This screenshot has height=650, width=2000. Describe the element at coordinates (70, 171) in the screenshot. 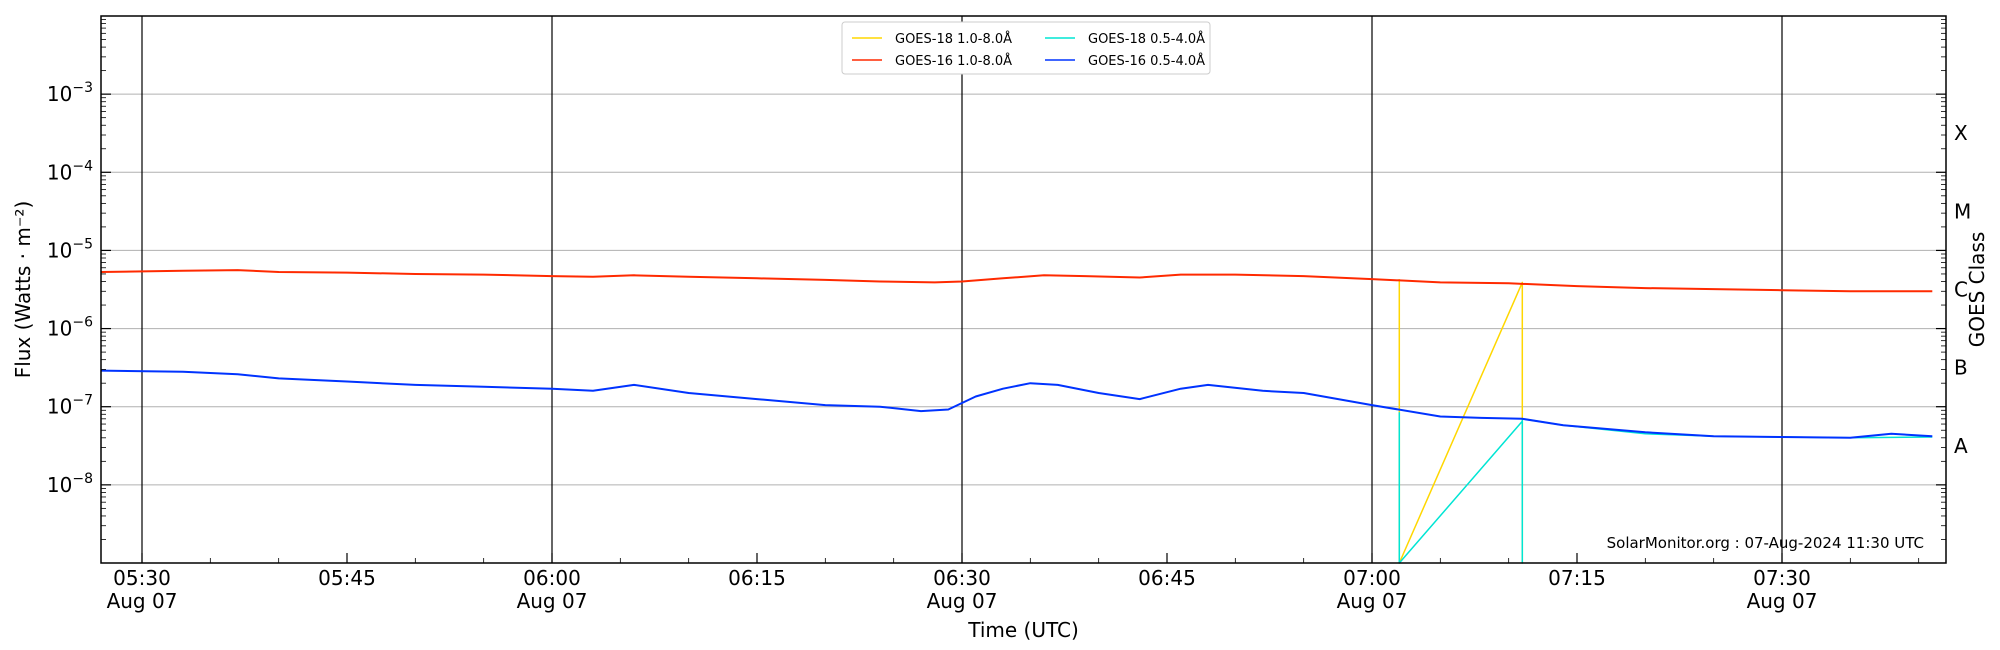

I see `y-tick-label: 10⁻⁴` at that location.